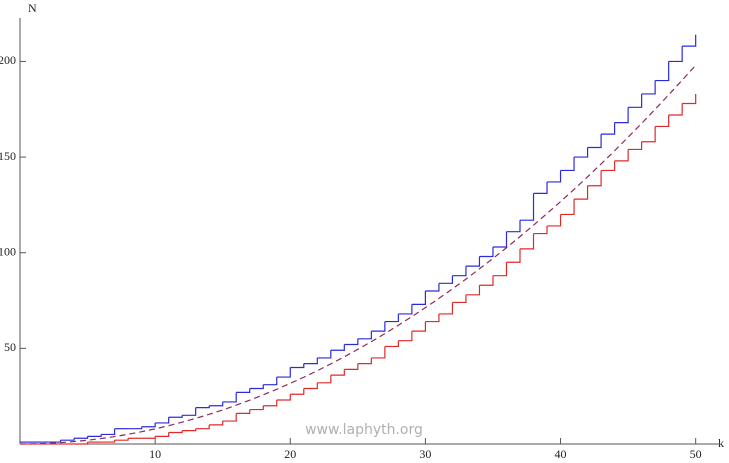 The image size is (729, 463). Describe the element at coordinates (364, 430) in the screenshot. I see `watermark: www.laphyth.org` at that location.